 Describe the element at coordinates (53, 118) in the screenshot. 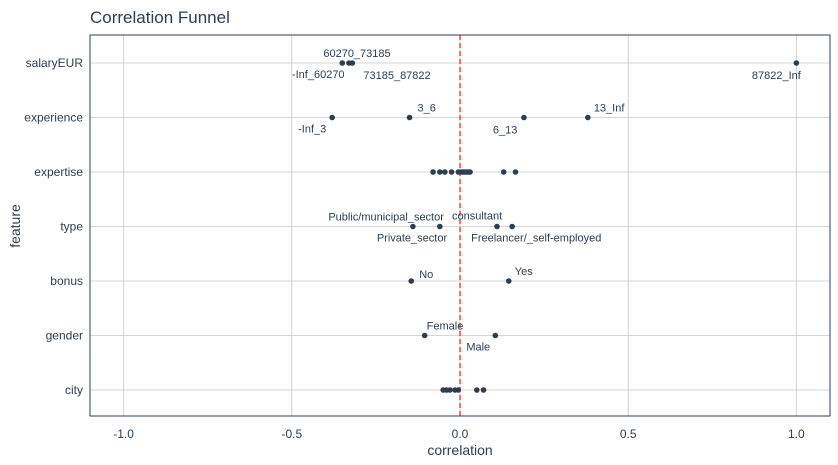

I see `y-tick-label: experience` at that location.